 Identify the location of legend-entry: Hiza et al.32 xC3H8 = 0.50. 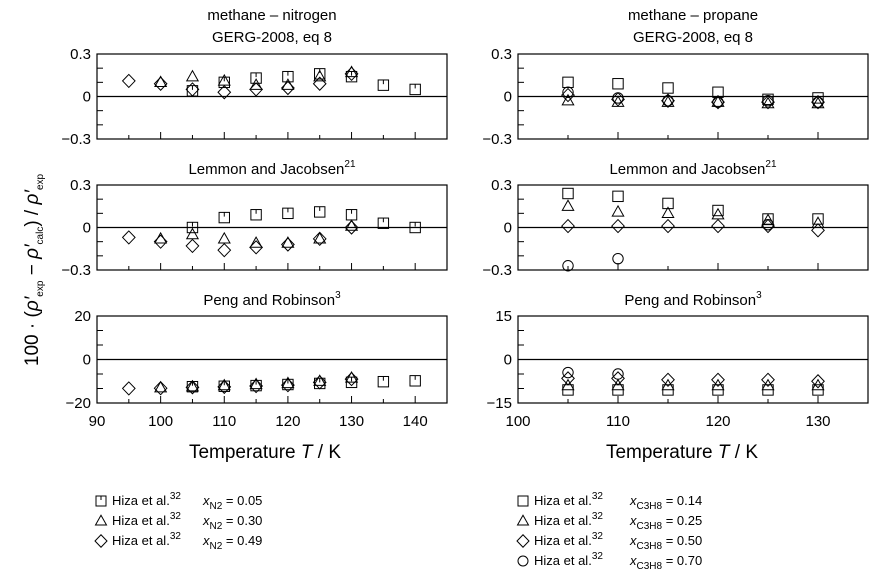
(609, 541).